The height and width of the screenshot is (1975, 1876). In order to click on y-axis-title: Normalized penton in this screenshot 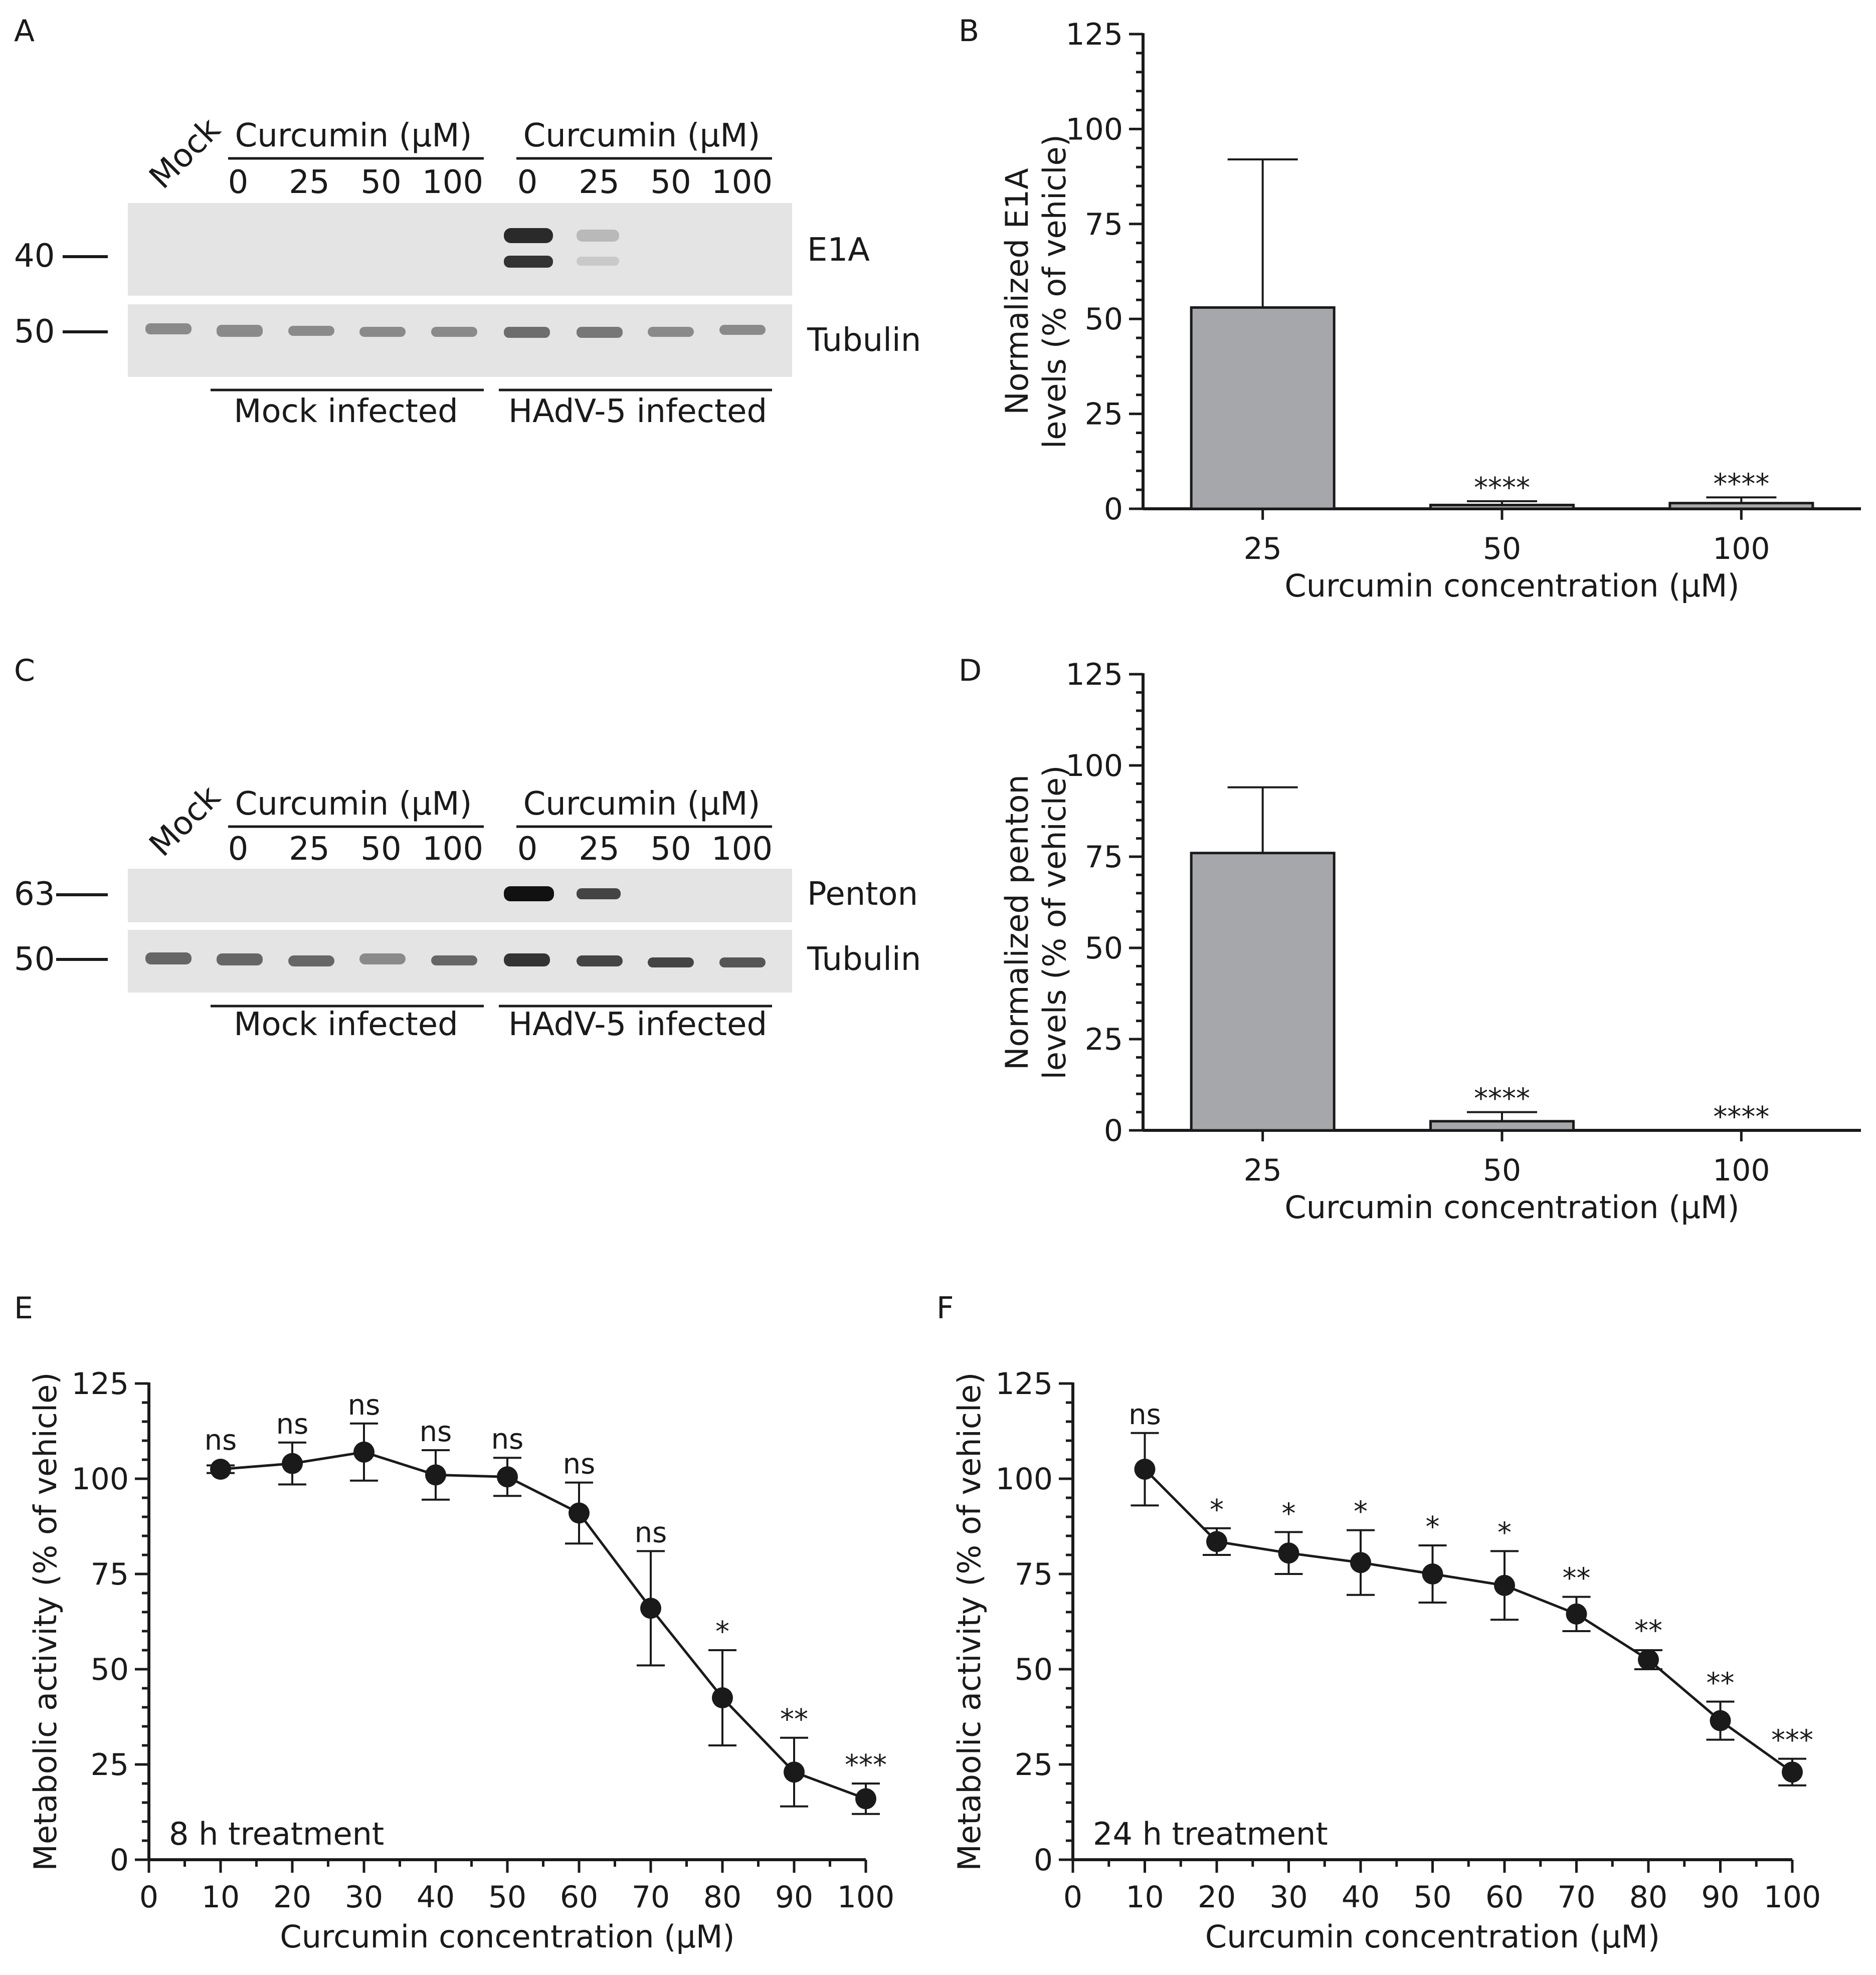, I will do `click(1017, 922)`.